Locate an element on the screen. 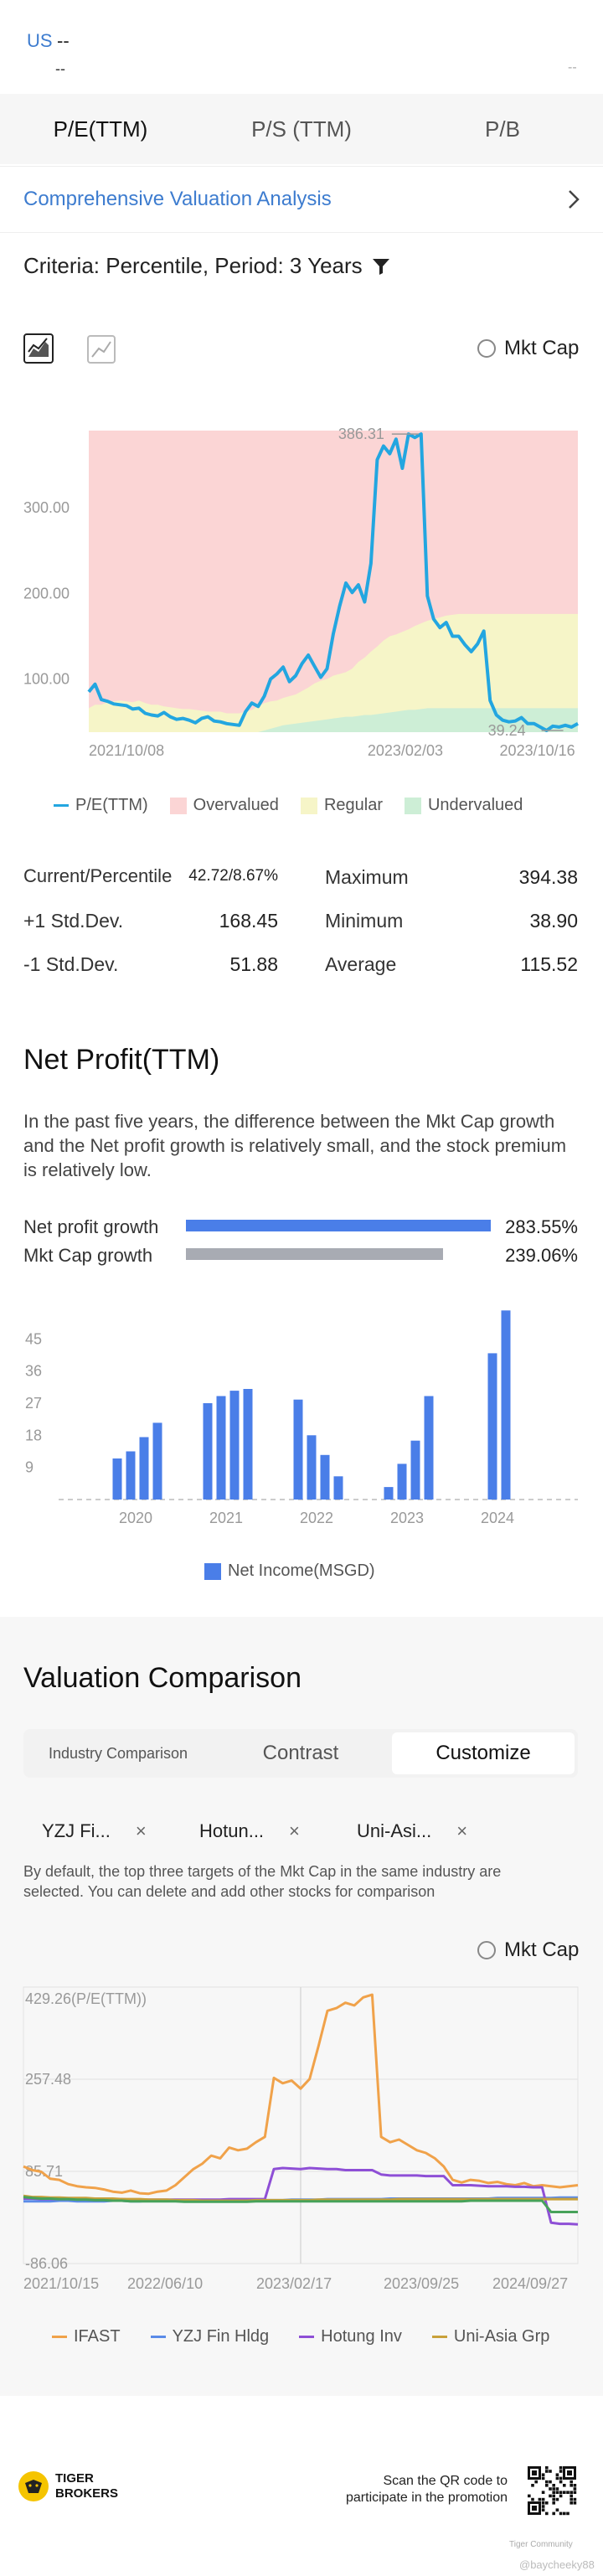  tab-pe-ttm: P/E(TTM) is located at coordinates (100, 129).